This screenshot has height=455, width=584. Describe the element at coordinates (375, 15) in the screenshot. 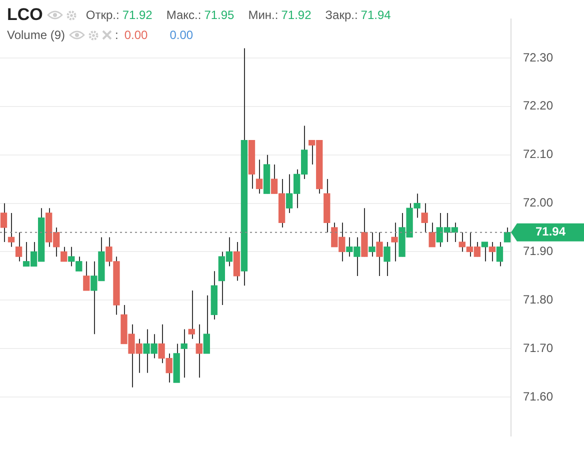

I see `annotation: 71.94` at that location.